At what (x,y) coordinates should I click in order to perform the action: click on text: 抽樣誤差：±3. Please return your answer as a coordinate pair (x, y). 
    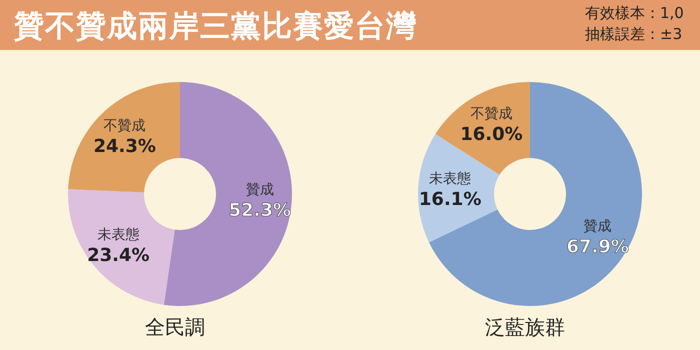
    Looking at the image, I should click on (634, 34).